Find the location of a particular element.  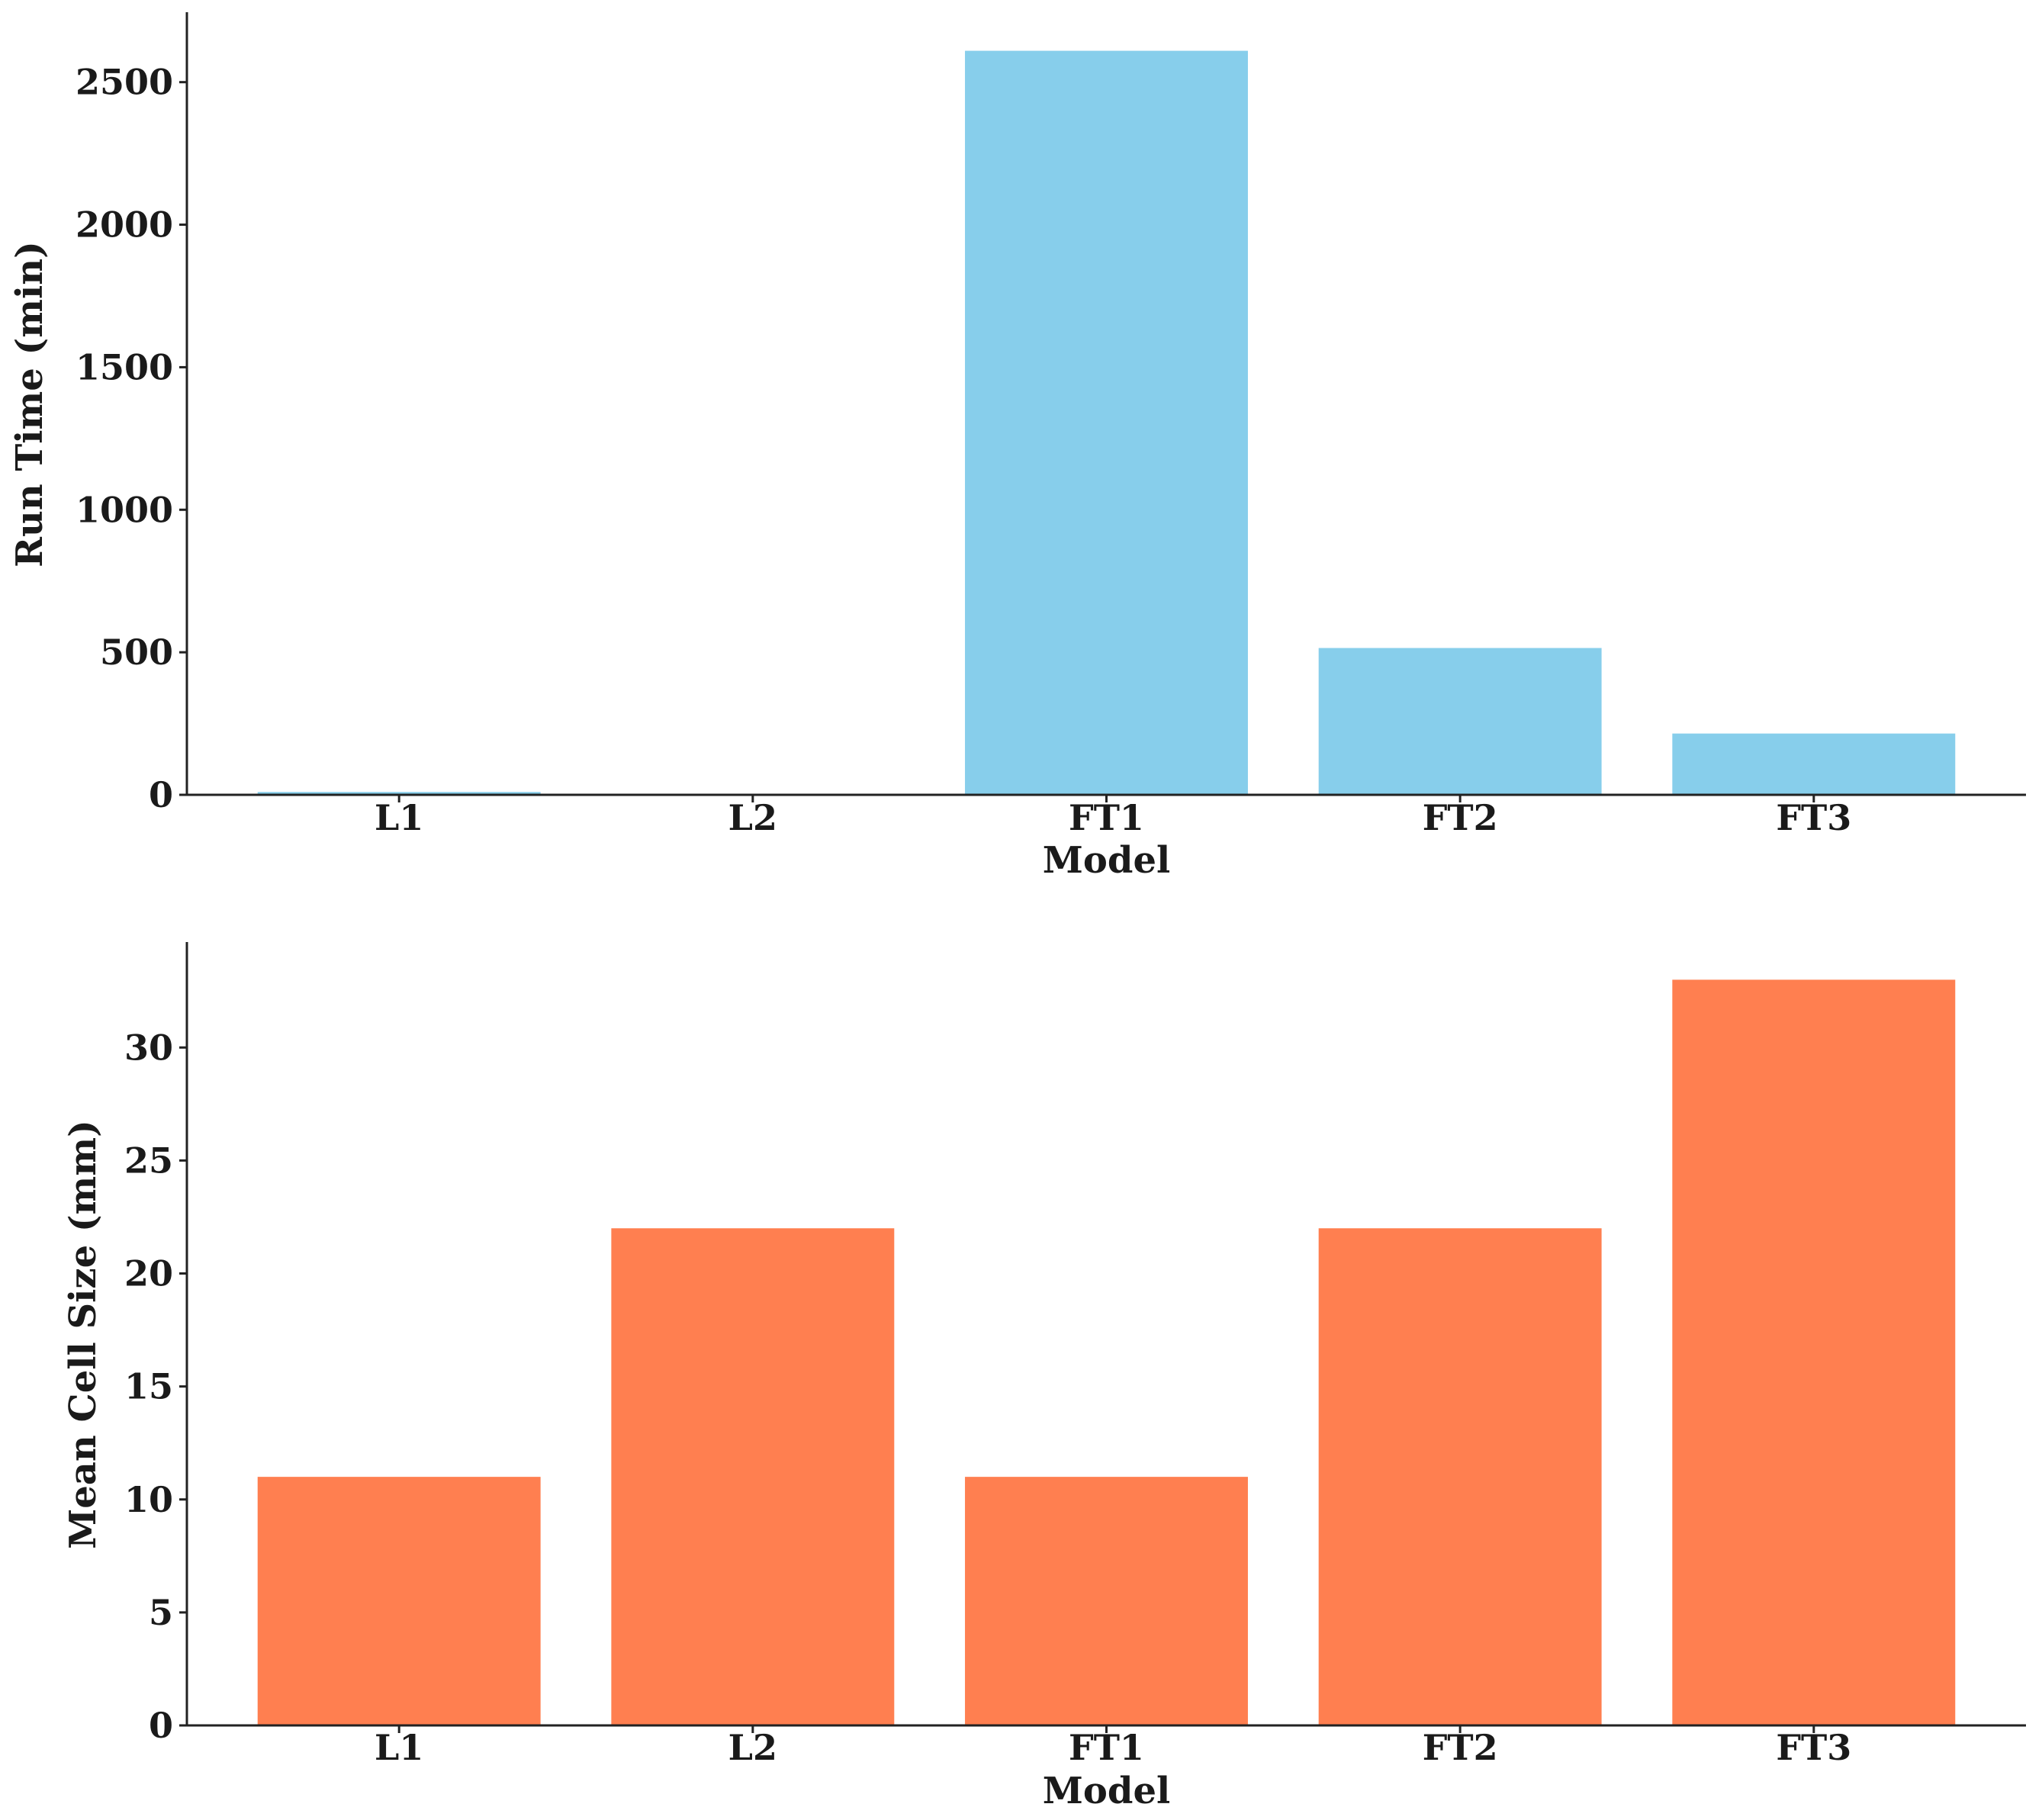

y-tick-label: 10 is located at coordinates (148, 1499).